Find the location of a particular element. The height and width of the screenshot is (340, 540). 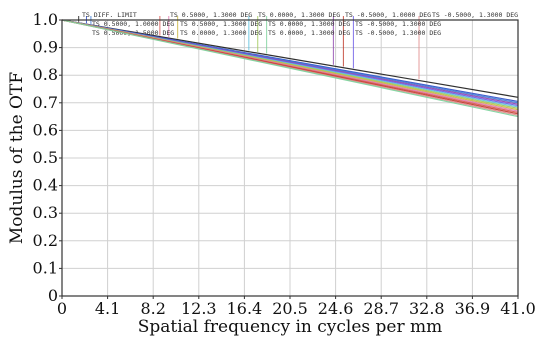

x-tick-label: 8.2 is located at coordinates (152, 308).